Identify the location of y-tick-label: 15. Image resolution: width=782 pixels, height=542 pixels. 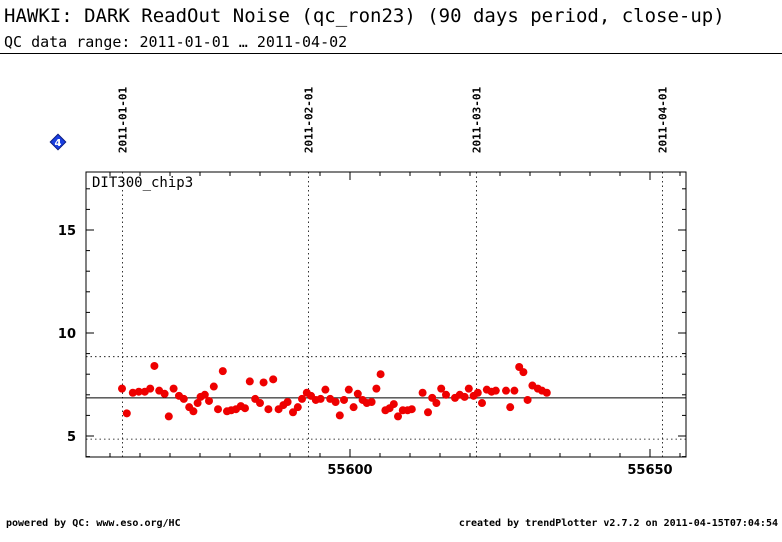
(67, 231).